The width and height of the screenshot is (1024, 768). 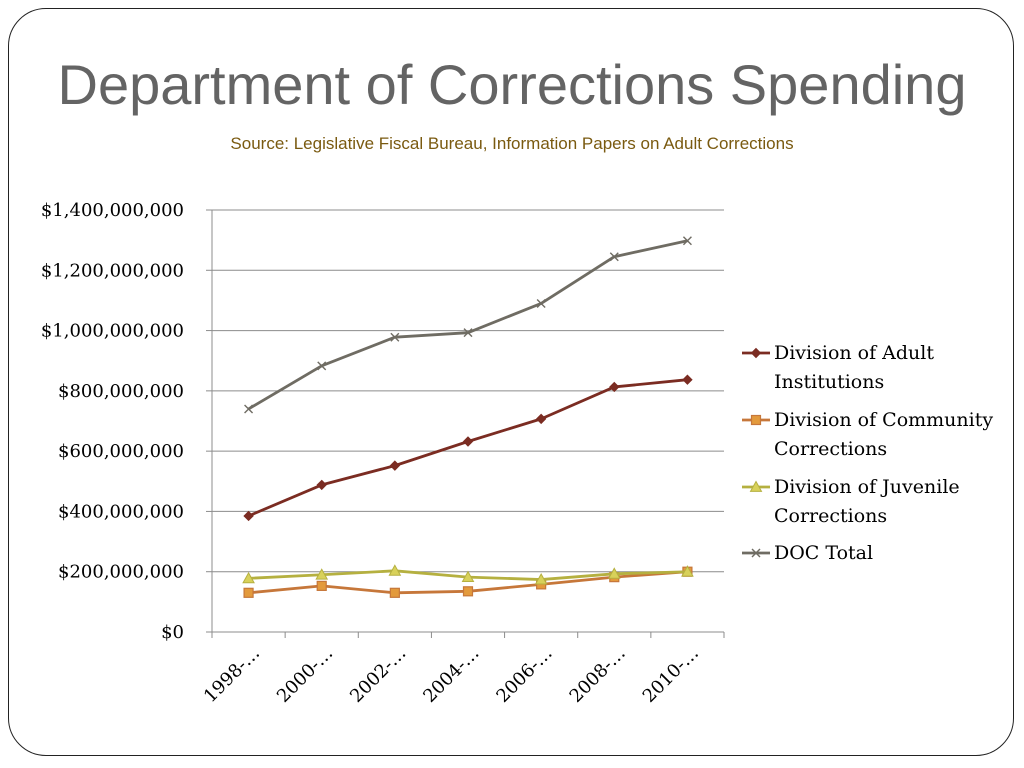 What do you see at coordinates (112, 210) in the screenshot?
I see `y-tick-label: $1,400,000,000` at bounding box center [112, 210].